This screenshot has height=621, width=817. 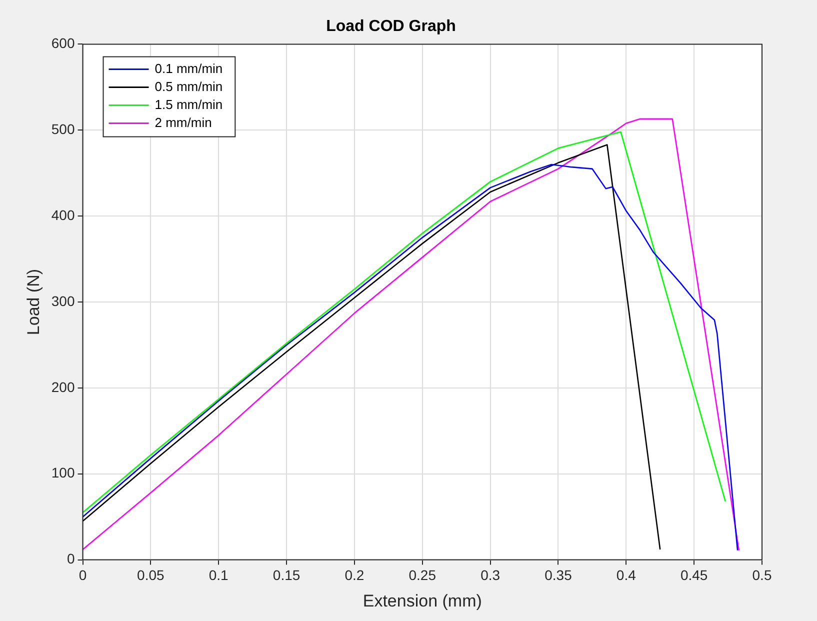 I want to click on x-tick-label: 0.4, so click(x=626, y=575).